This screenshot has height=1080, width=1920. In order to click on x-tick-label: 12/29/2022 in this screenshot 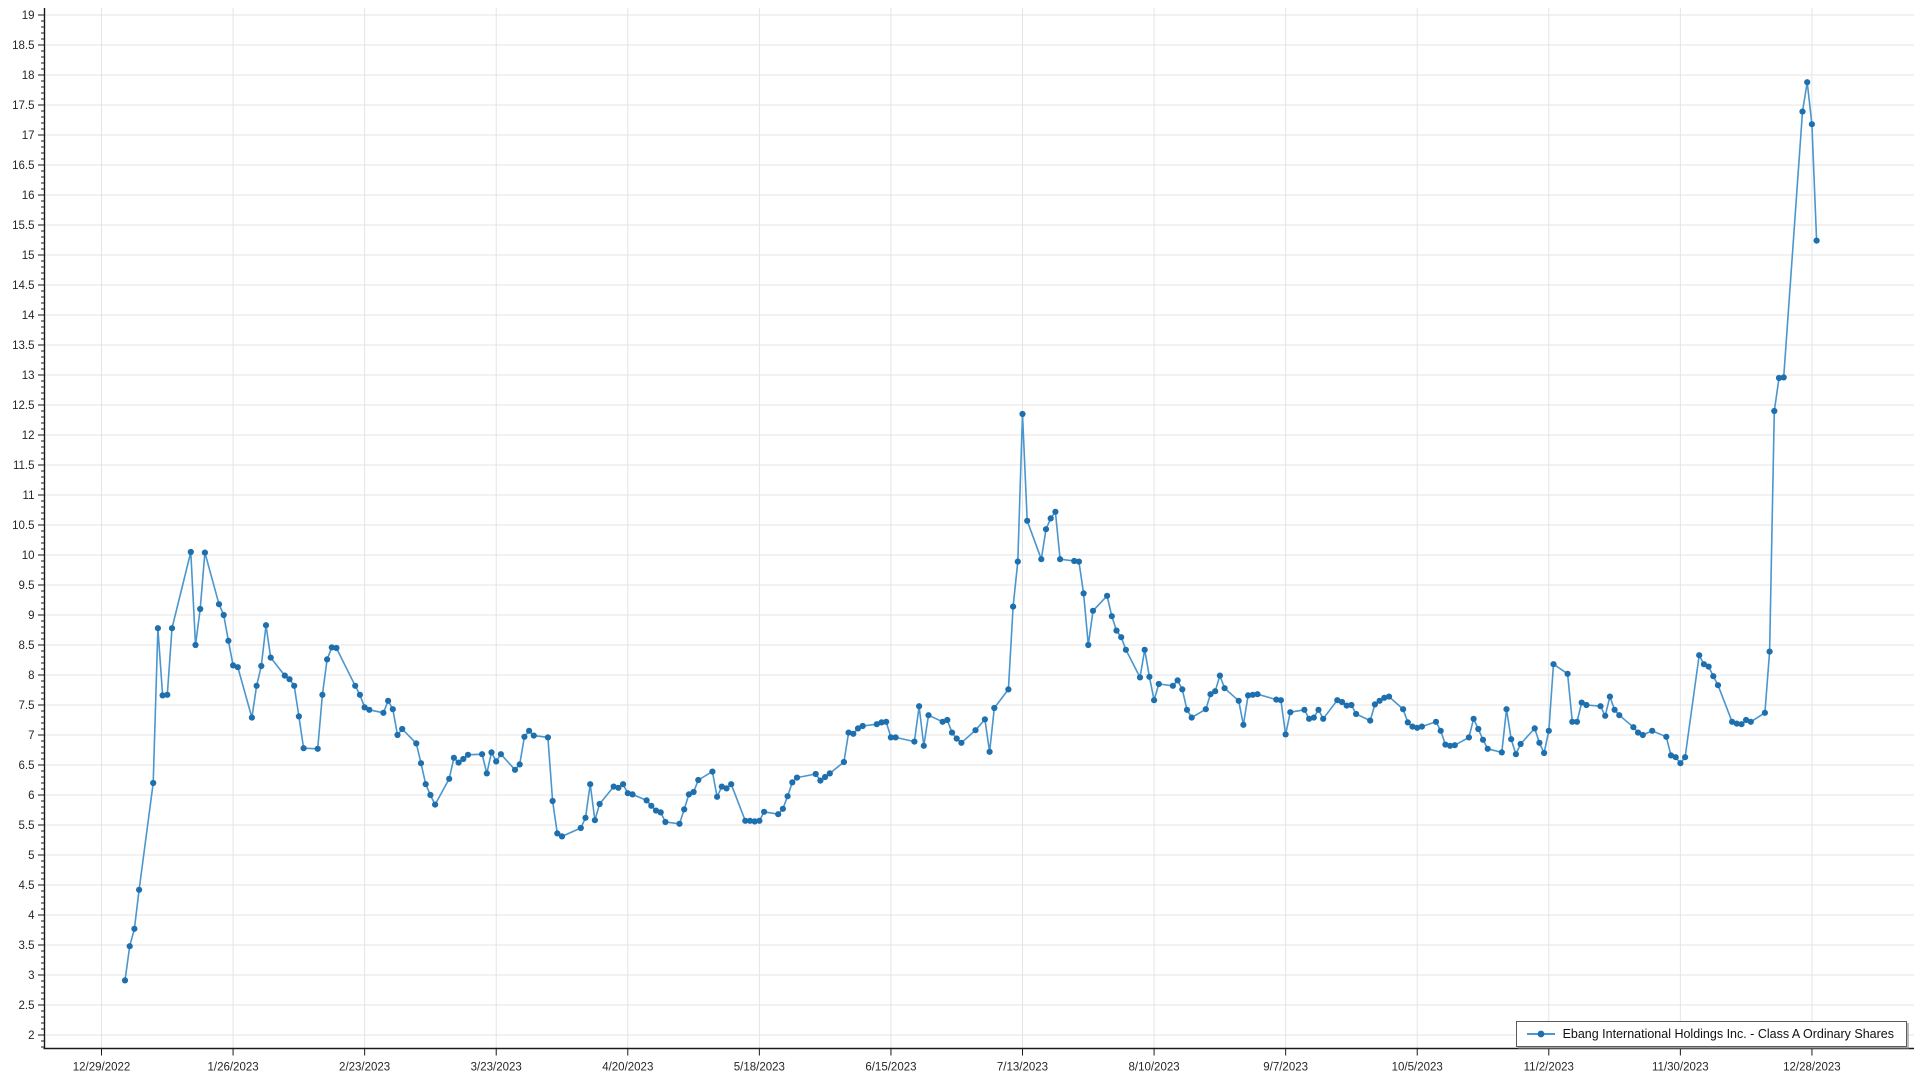, I will do `click(102, 1068)`.